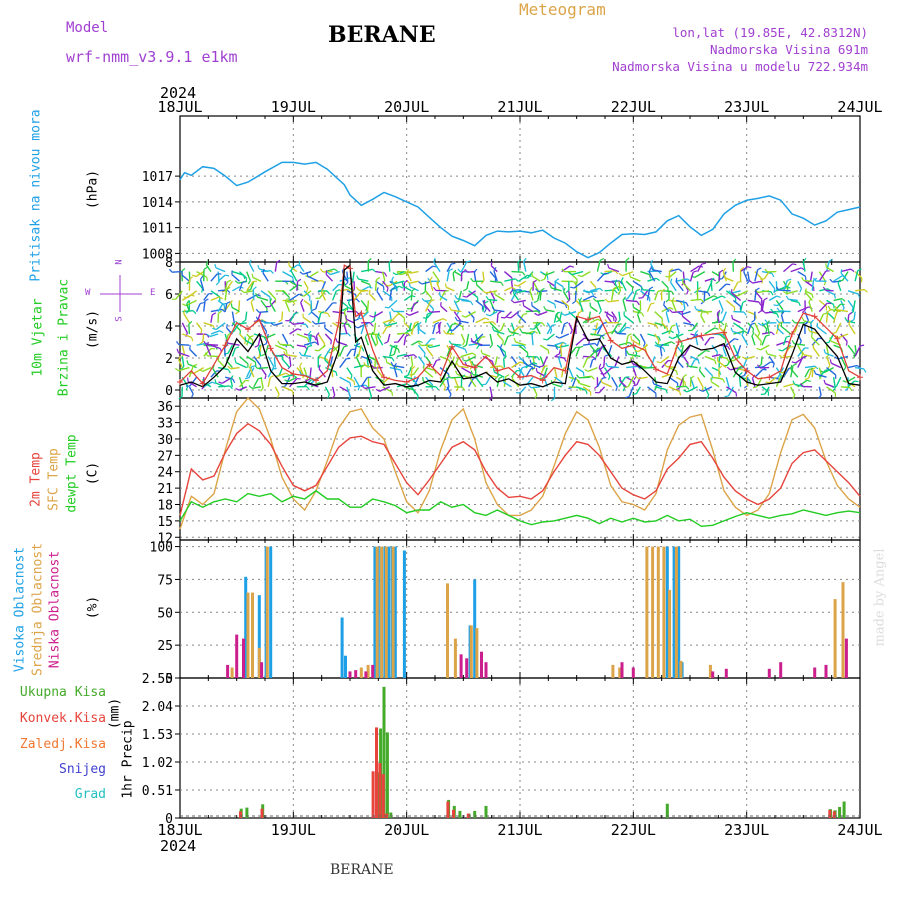  I want to click on compass-e: E, so click(152, 293).